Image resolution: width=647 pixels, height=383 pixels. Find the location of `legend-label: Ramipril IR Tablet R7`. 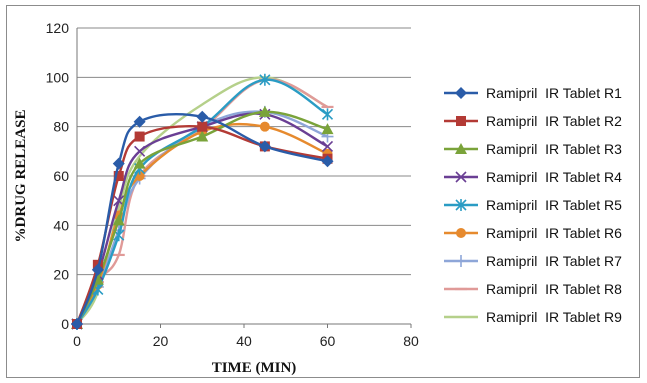

legend-label: Ramipril IR Tablet R7 is located at coordinates (554, 261).